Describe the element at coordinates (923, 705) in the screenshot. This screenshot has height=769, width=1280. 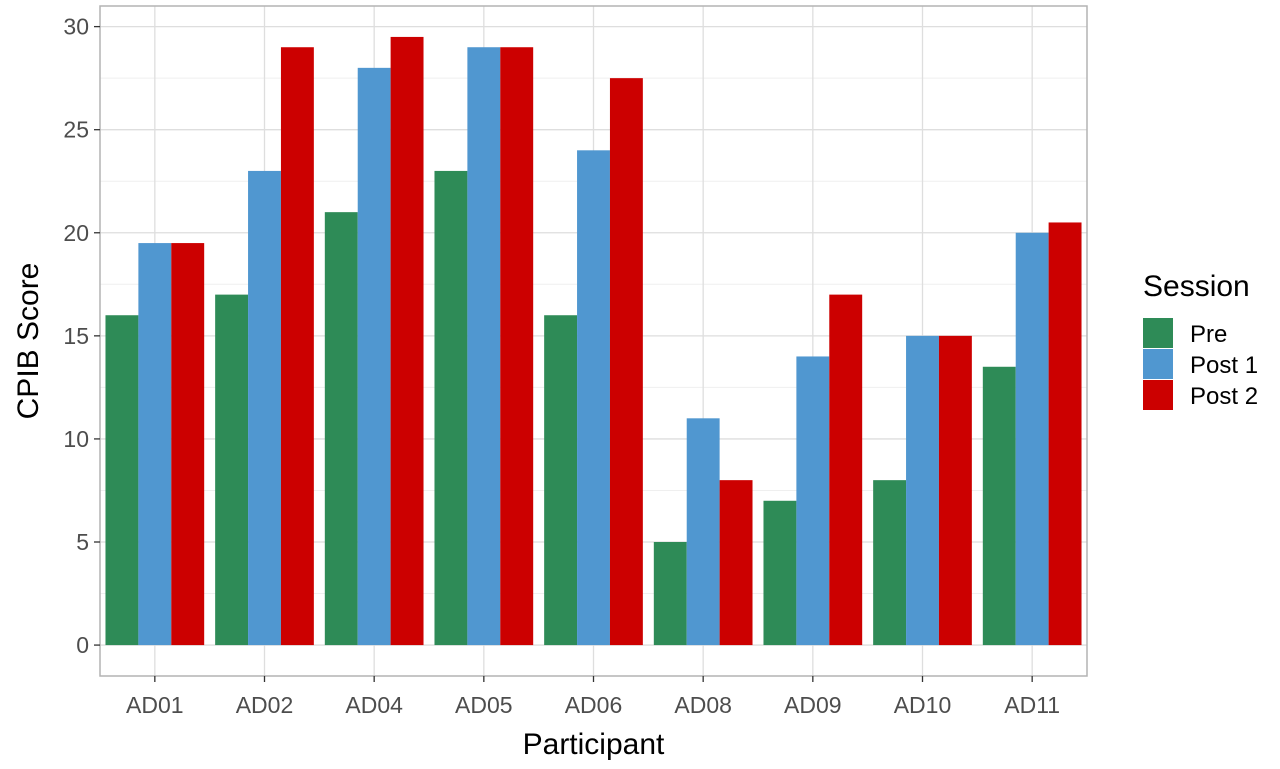
I see `x-tick-label: AD10` at that location.